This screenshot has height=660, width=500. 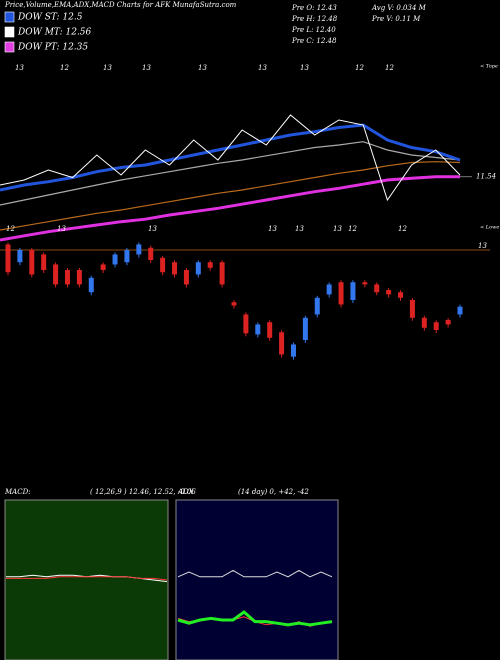 I want to click on panel-title: MACD:, so click(x=17, y=492).